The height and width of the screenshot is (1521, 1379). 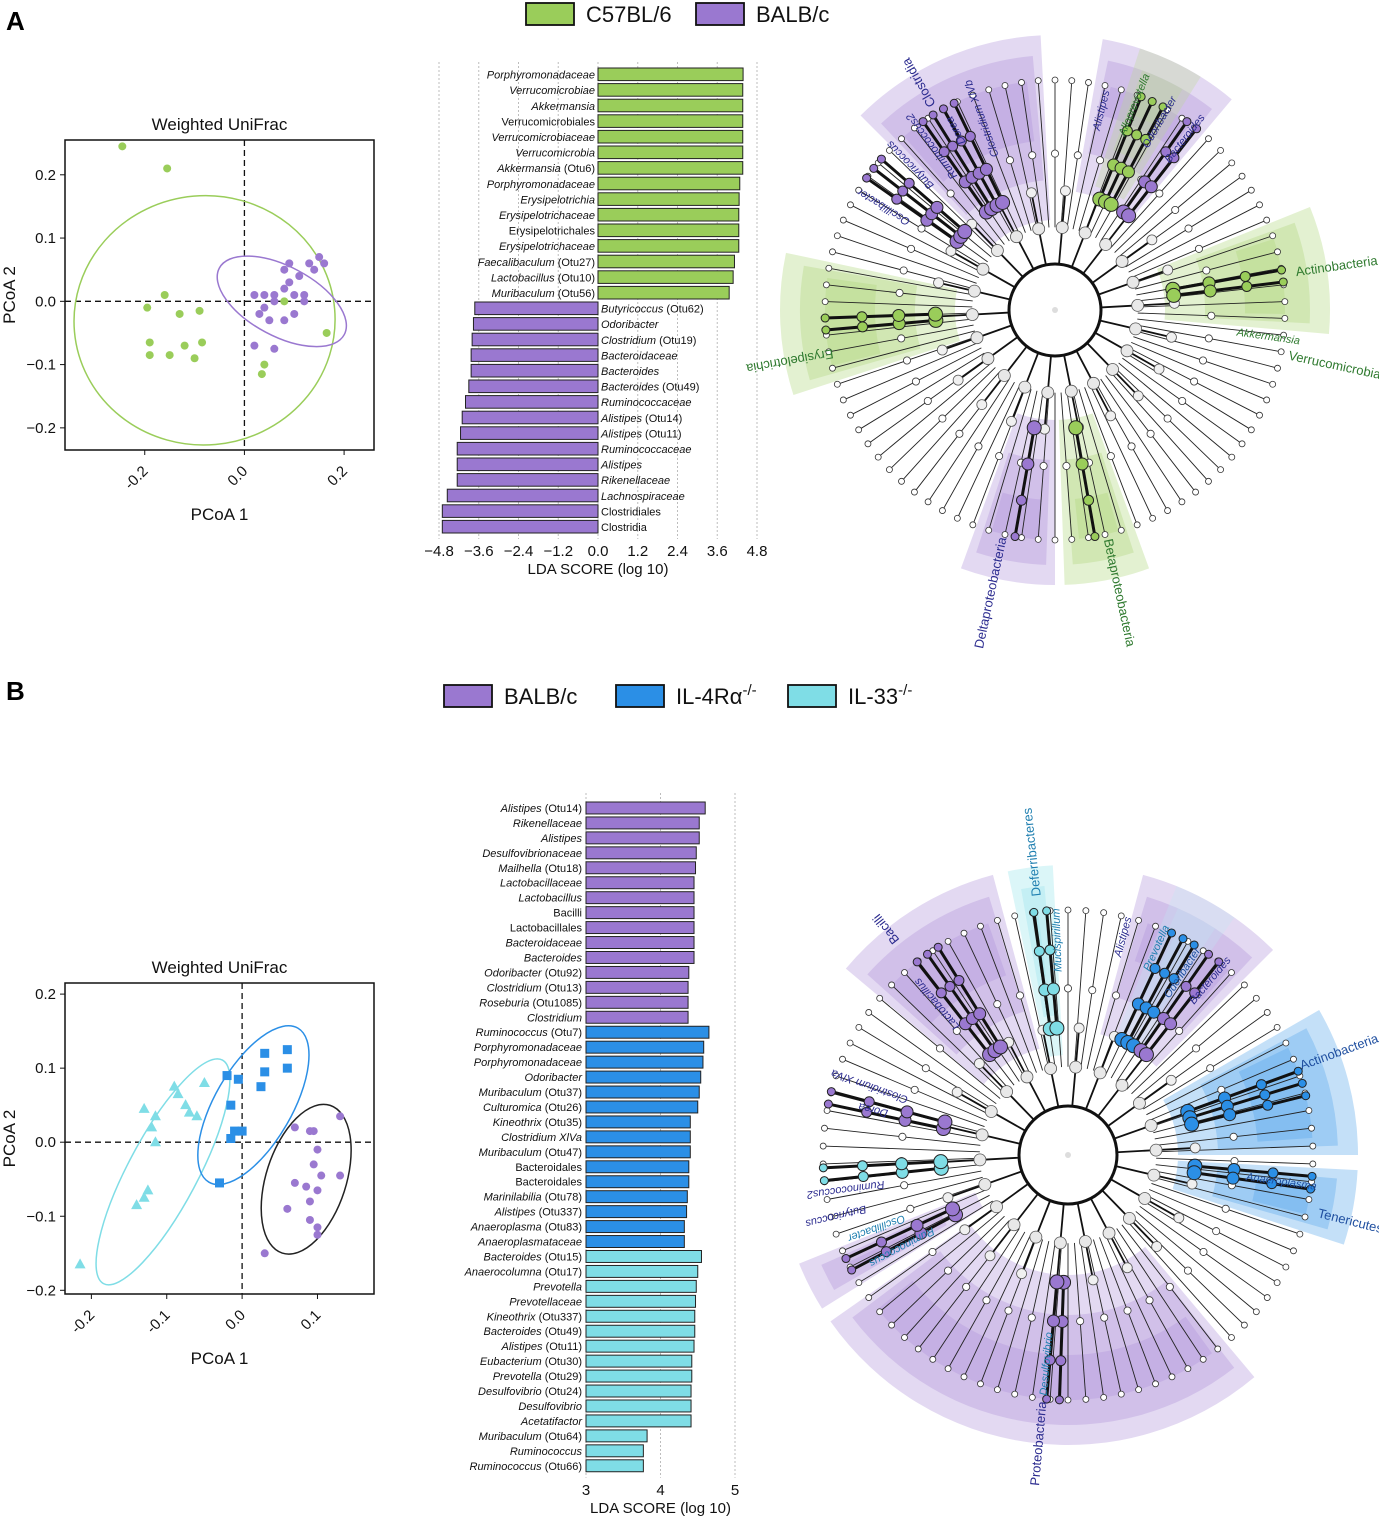 What do you see at coordinates (792, 14) in the screenshot?
I see `legend-label: BALB/c` at bounding box center [792, 14].